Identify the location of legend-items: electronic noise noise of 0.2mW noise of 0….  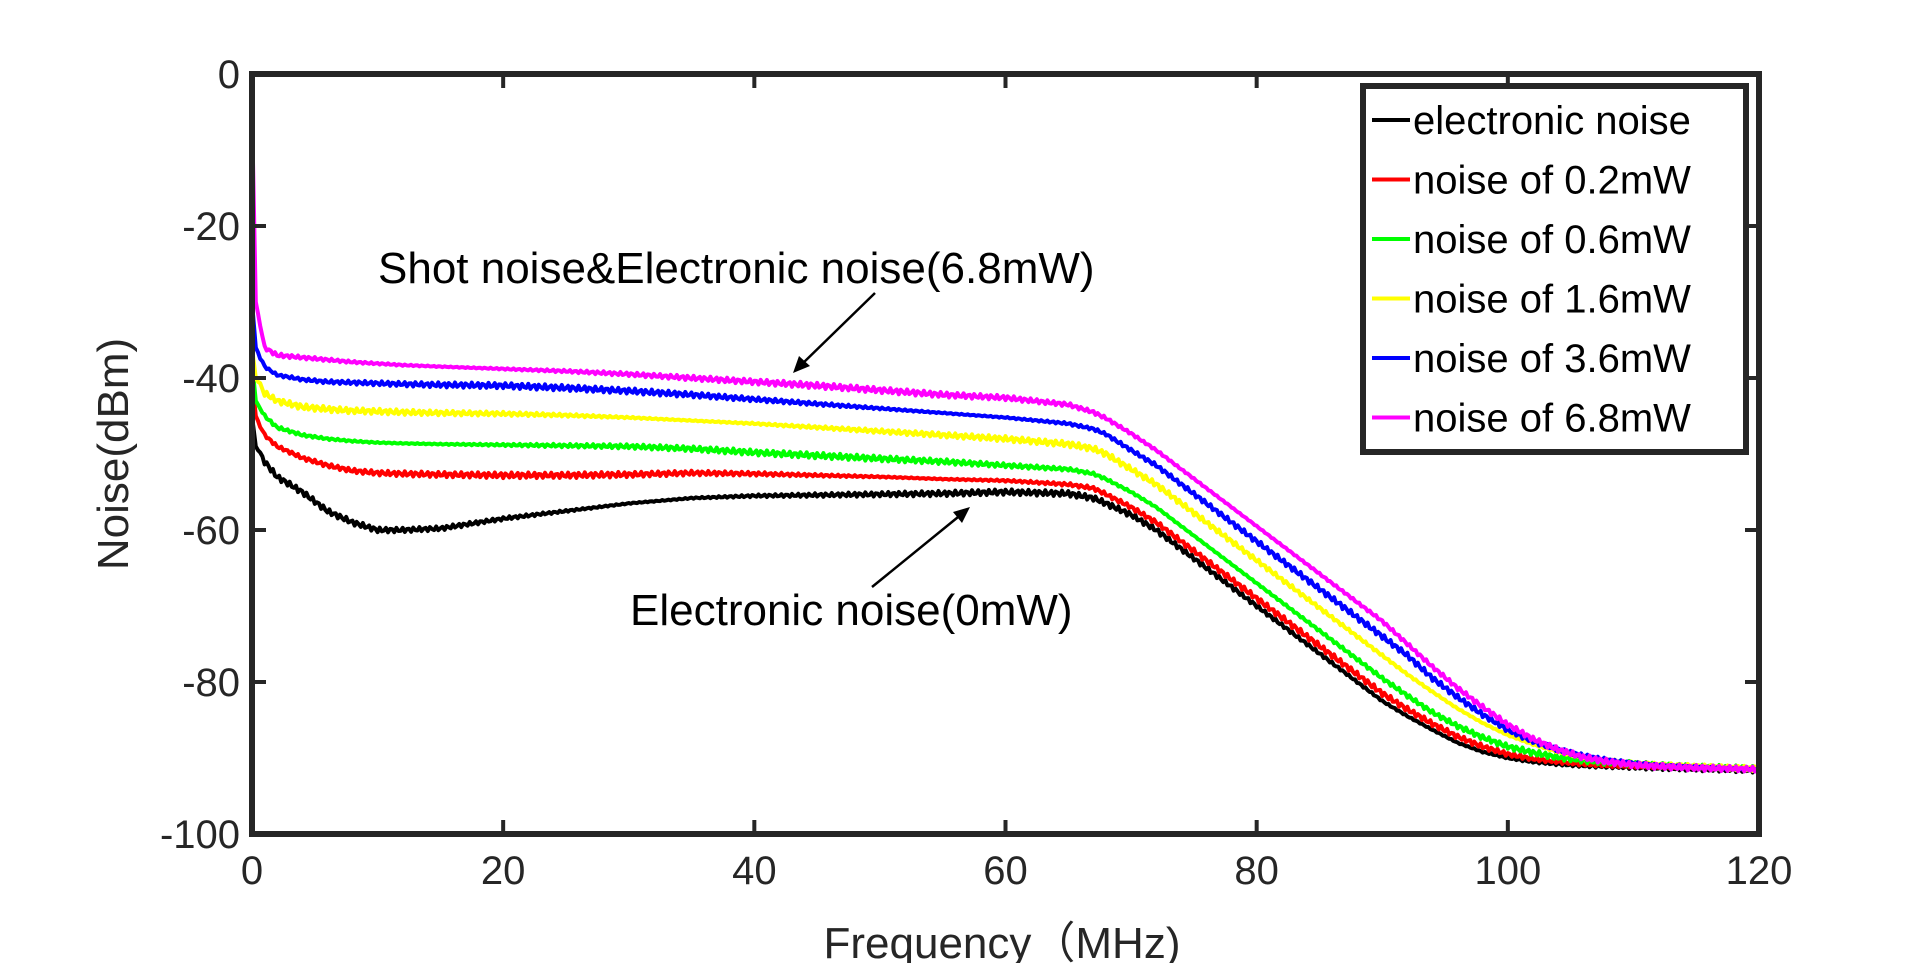
(1531, 270).